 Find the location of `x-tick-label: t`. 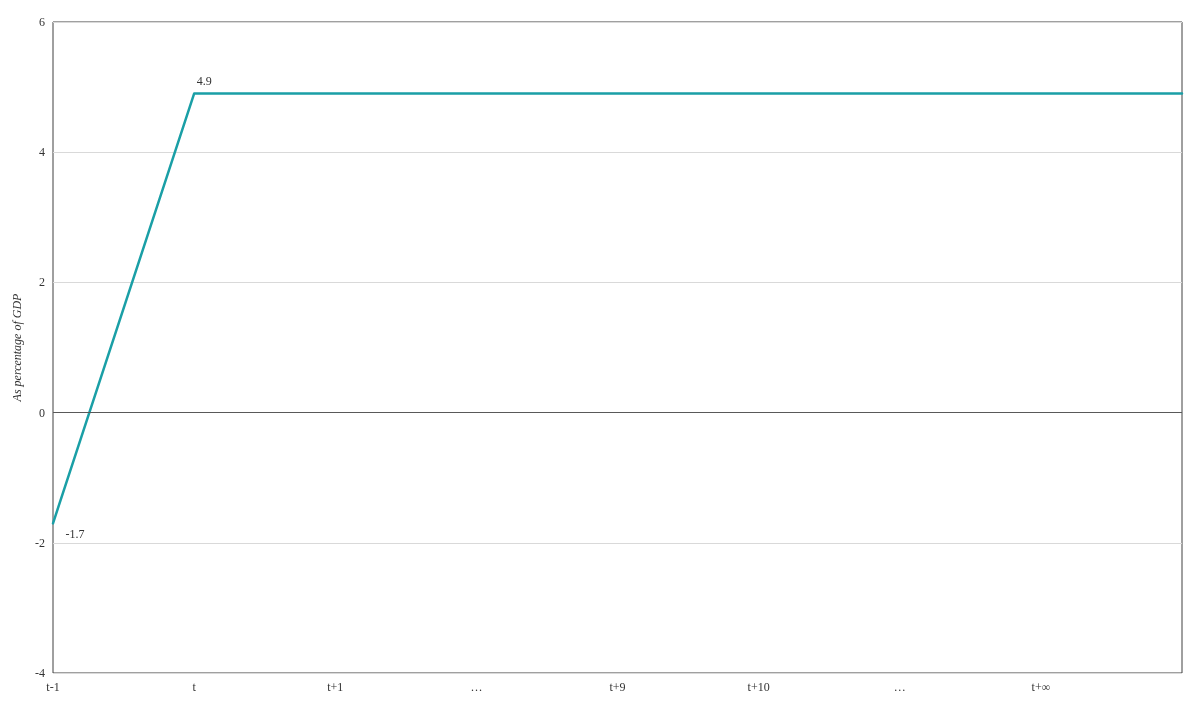

x-tick-label: t is located at coordinates (194, 687).